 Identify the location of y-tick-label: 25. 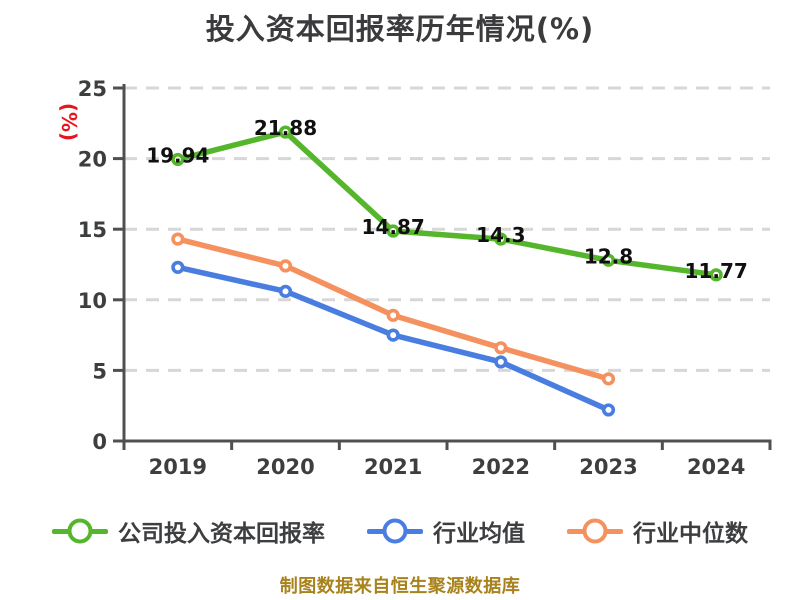
(92, 89).